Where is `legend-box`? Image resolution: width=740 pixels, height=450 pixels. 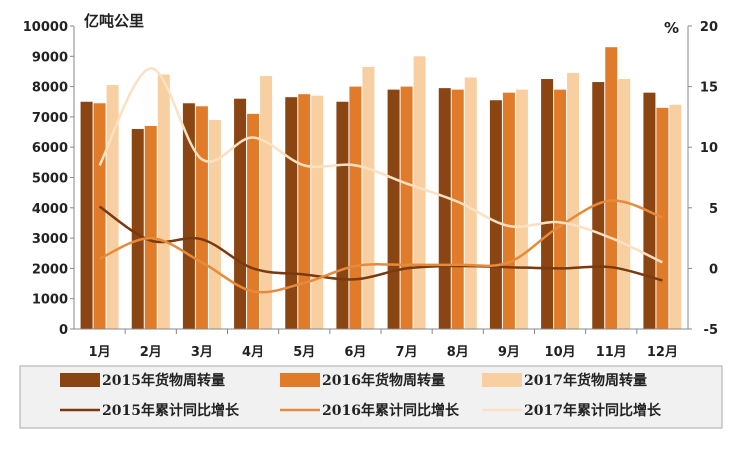
legend-box is located at coordinates (371, 397).